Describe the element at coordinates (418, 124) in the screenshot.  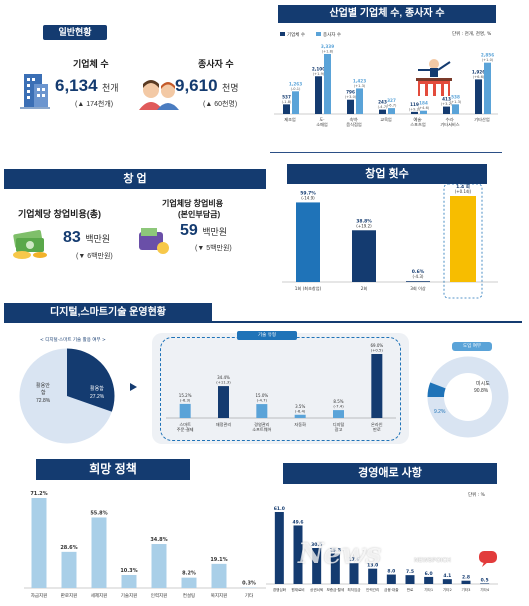
I see `category-label: 스포츠업` at that location.